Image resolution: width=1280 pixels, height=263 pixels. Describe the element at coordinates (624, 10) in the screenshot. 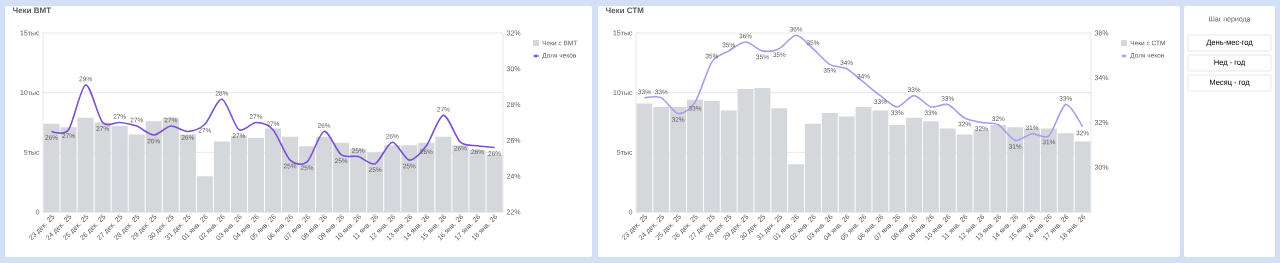

I see `chart-title: Чеки СТМ` at that location.